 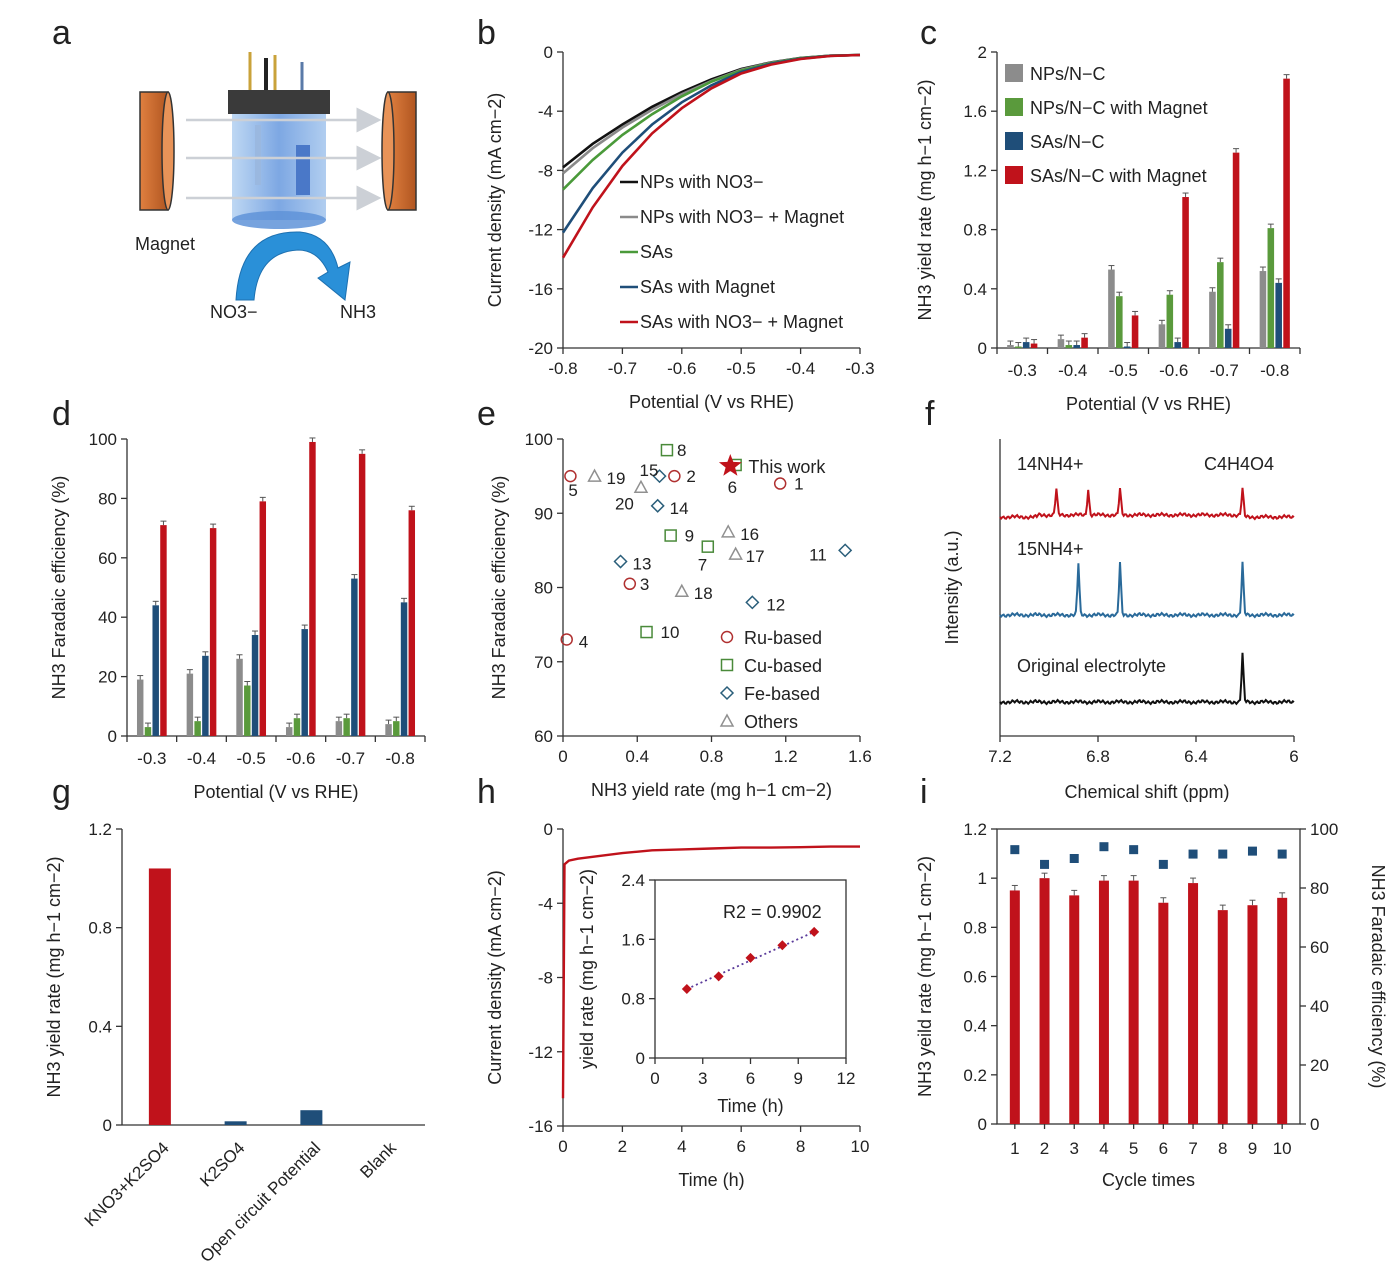 What do you see at coordinates (702, 1078) in the screenshot?
I see `h-inset-xtick-label: 3` at bounding box center [702, 1078].